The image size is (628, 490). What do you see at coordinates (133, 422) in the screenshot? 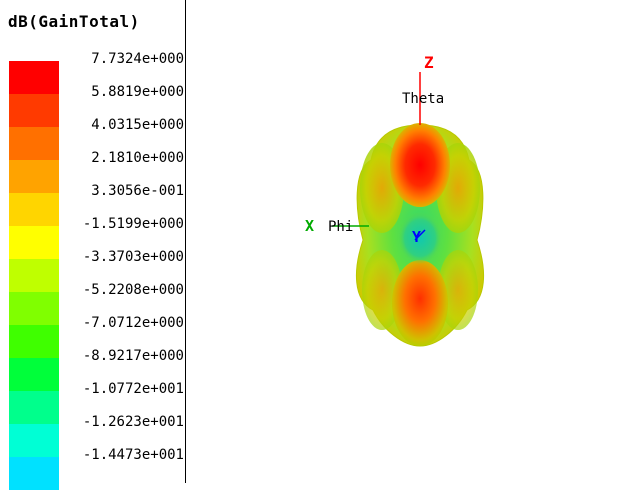
I see `legend-value: -1.2623e+001` at bounding box center [133, 422].